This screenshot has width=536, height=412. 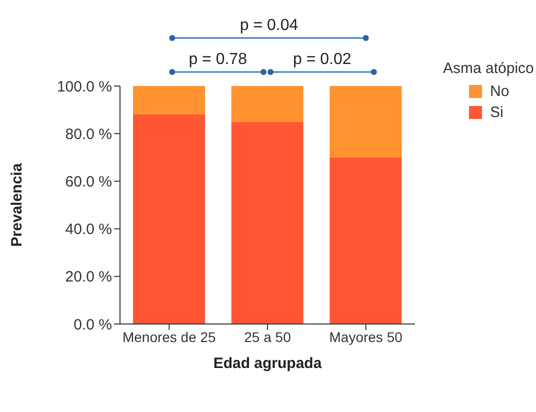 What do you see at coordinates (93, 325) in the screenshot?
I see `y-tick-label: 0.0 %` at bounding box center [93, 325].